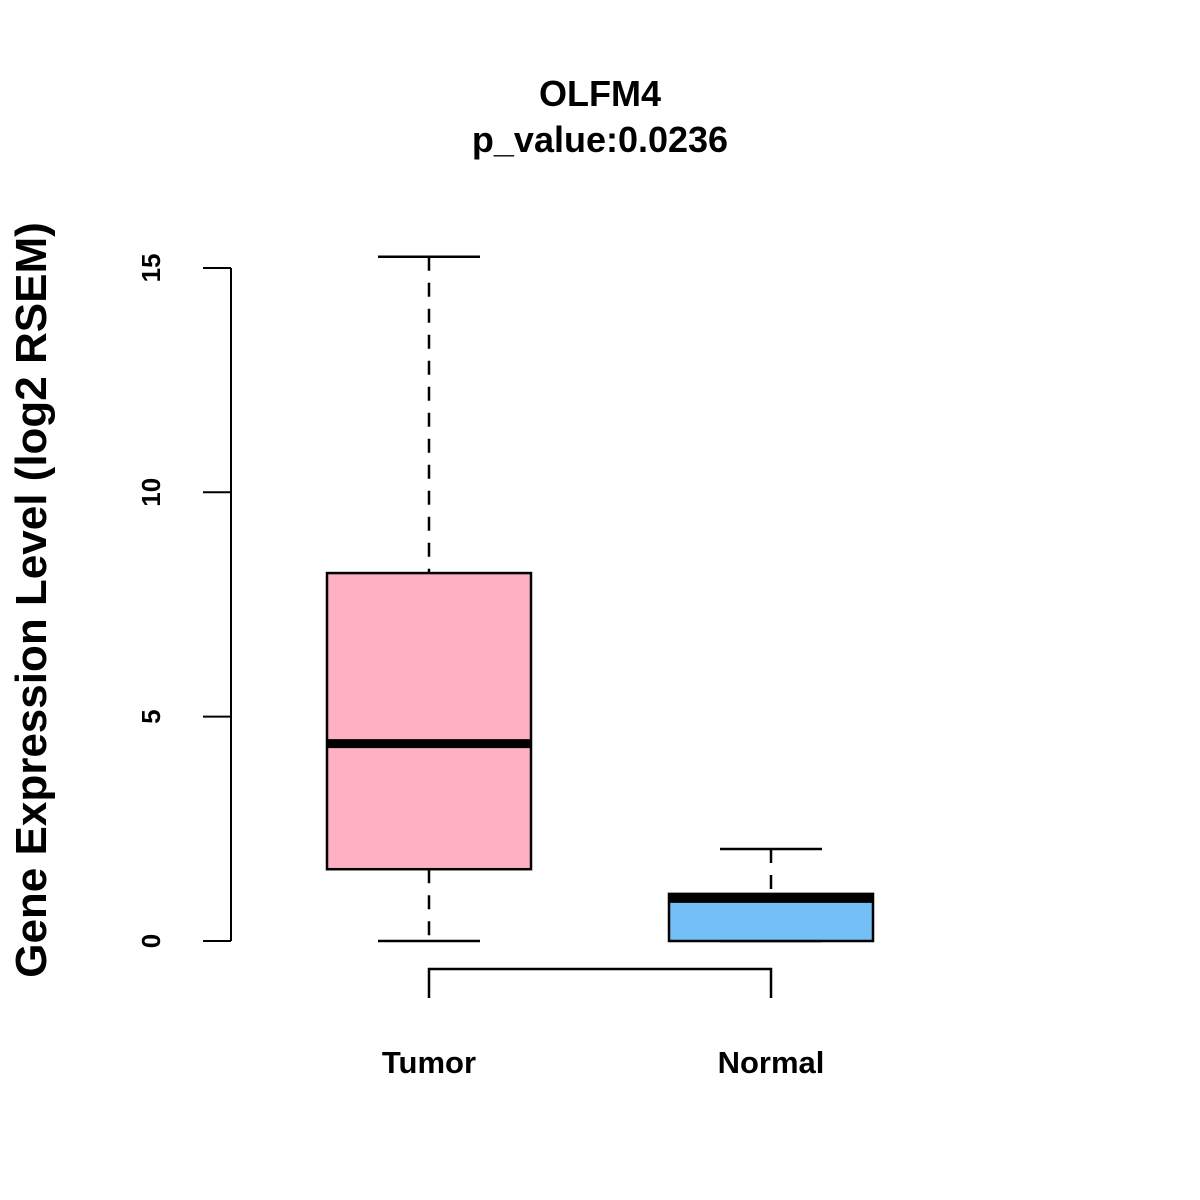 The width and height of the screenshot is (1200, 1200). What do you see at coordinates (151, 716) in the screenshot?
I see `y-tick-label: 5` at bounding box center [151, 716].